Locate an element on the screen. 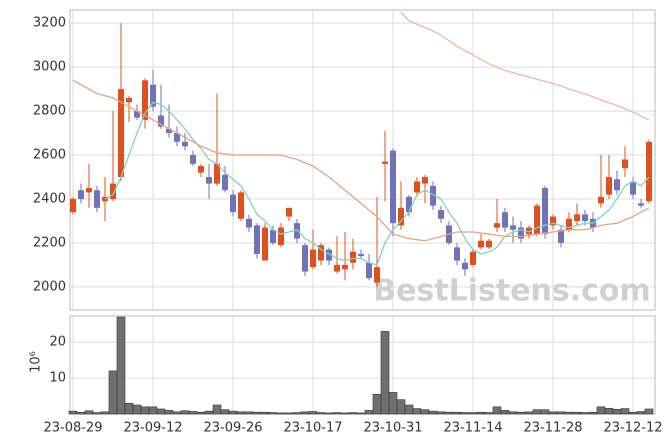 The width and height of the screenshot is (671, 444). x-tick-label: 23-08-29 is located at coordinates (72, 428).